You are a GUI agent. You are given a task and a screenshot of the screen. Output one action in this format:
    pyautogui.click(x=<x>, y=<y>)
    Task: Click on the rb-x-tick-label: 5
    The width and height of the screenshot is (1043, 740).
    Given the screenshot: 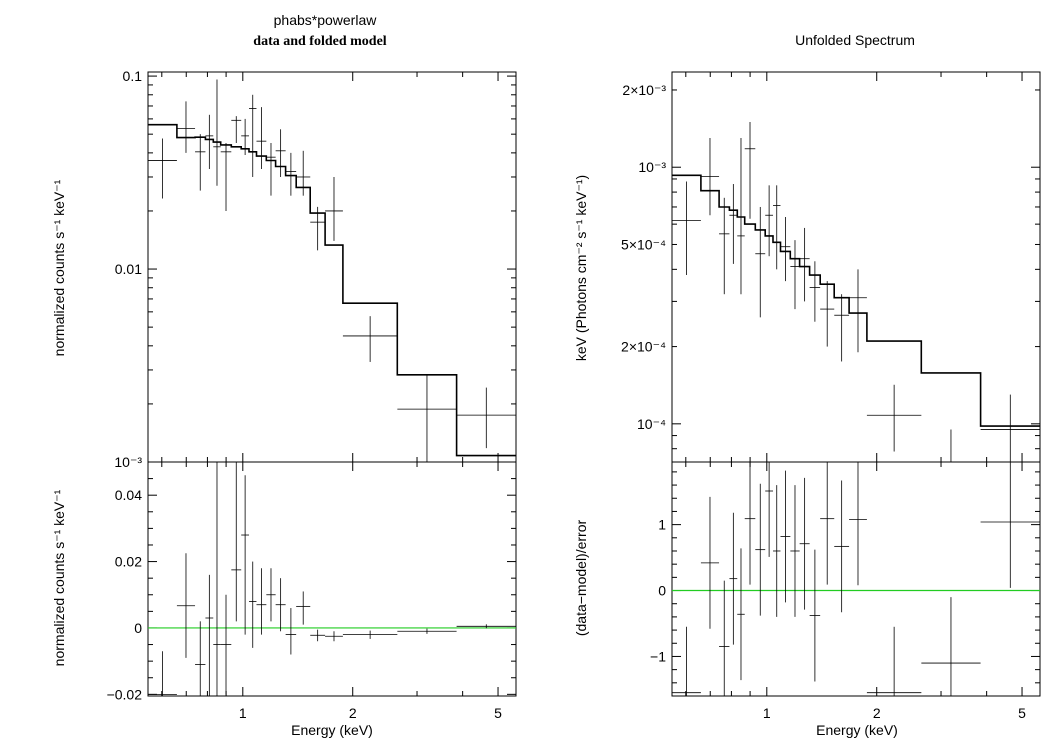 What is the action you would take?
    pyautogui.click(x=1022, y=713)
    